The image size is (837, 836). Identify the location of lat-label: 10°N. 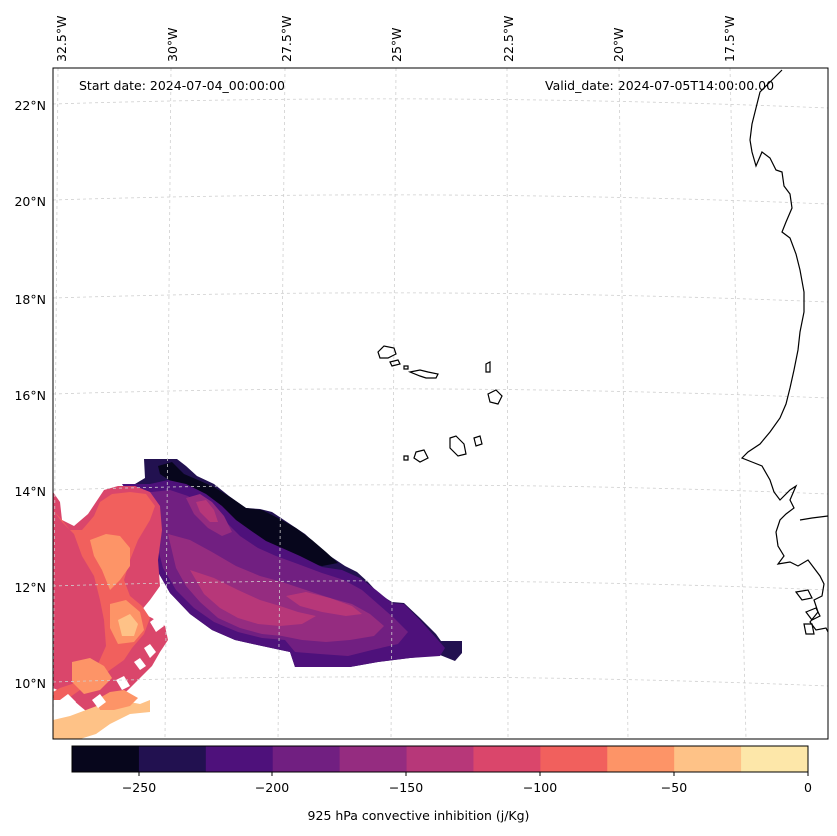
(30, 683).